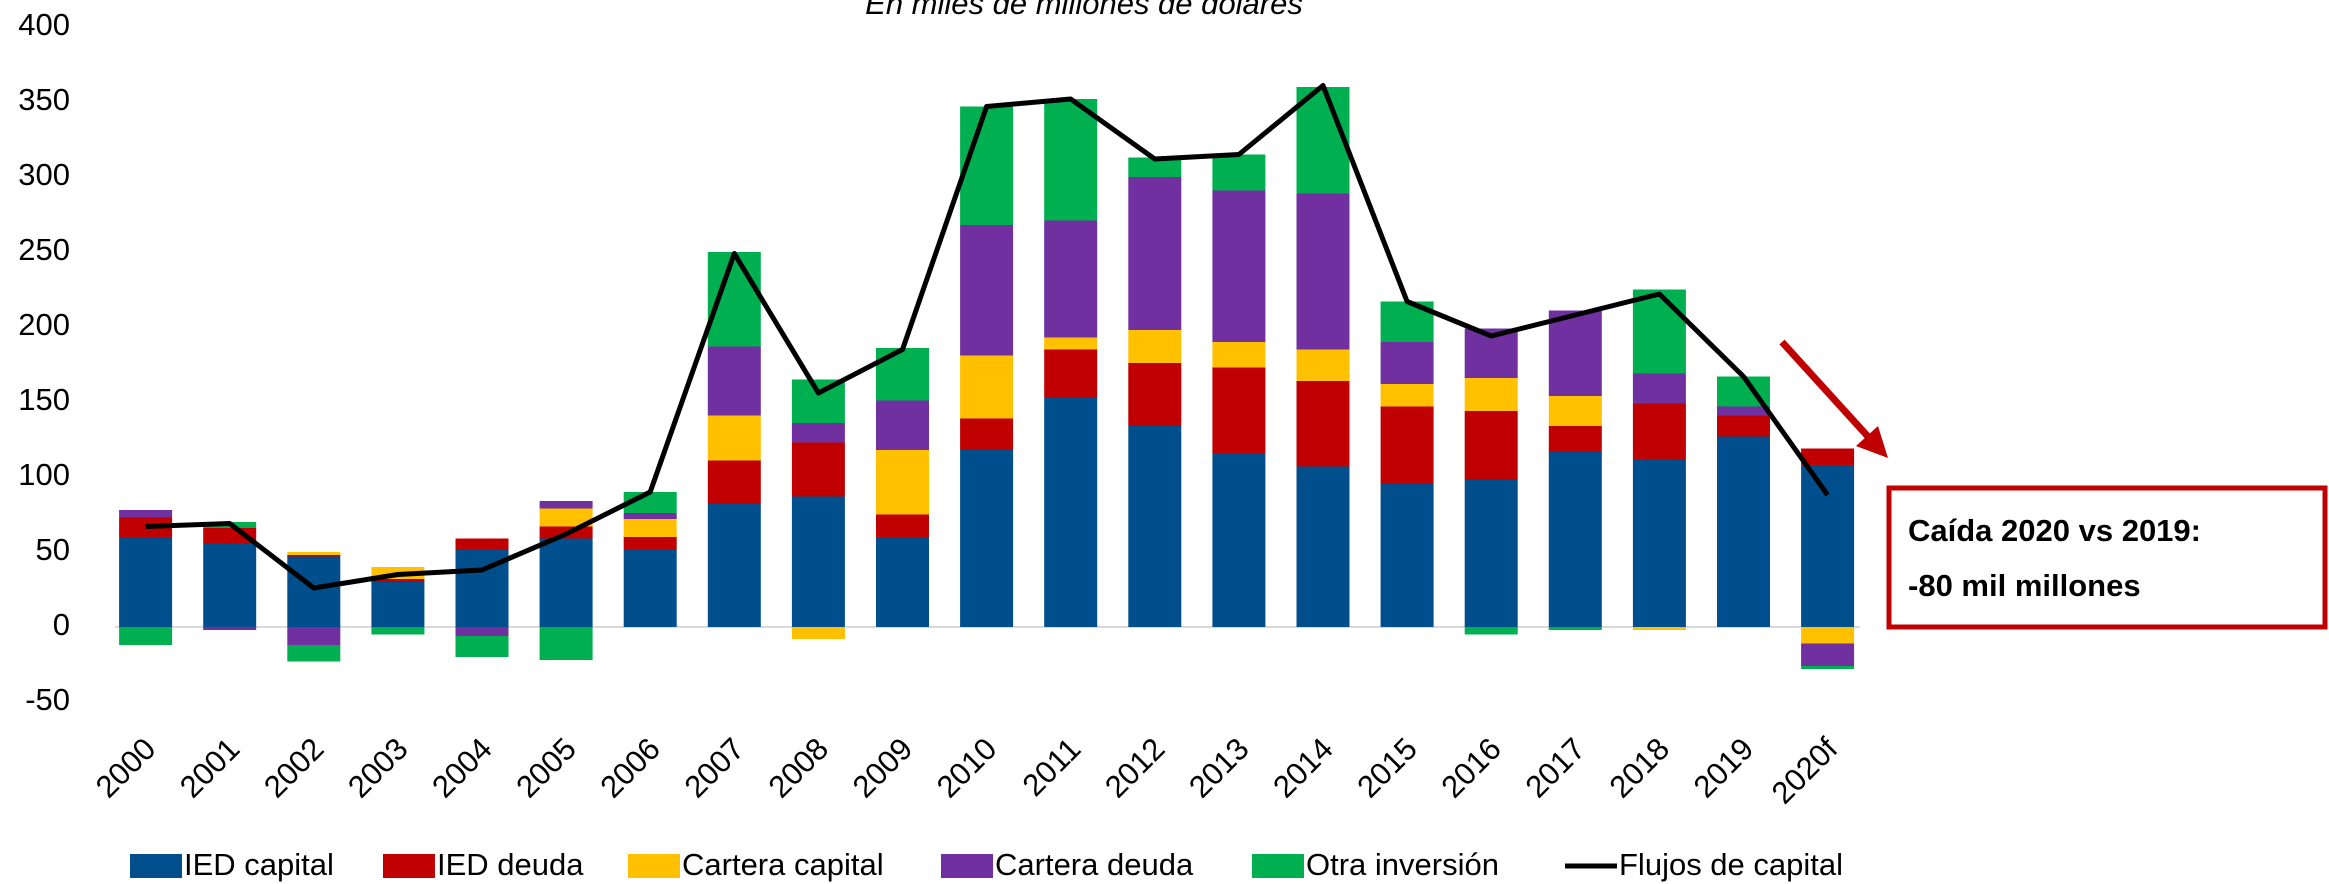 The width and height of the screenshot is (2329, 884). Describe the element at coordinates (2054, 530) in the screenshot. I see `annotation-text: Caída 2020 vs 2019:` at that location.